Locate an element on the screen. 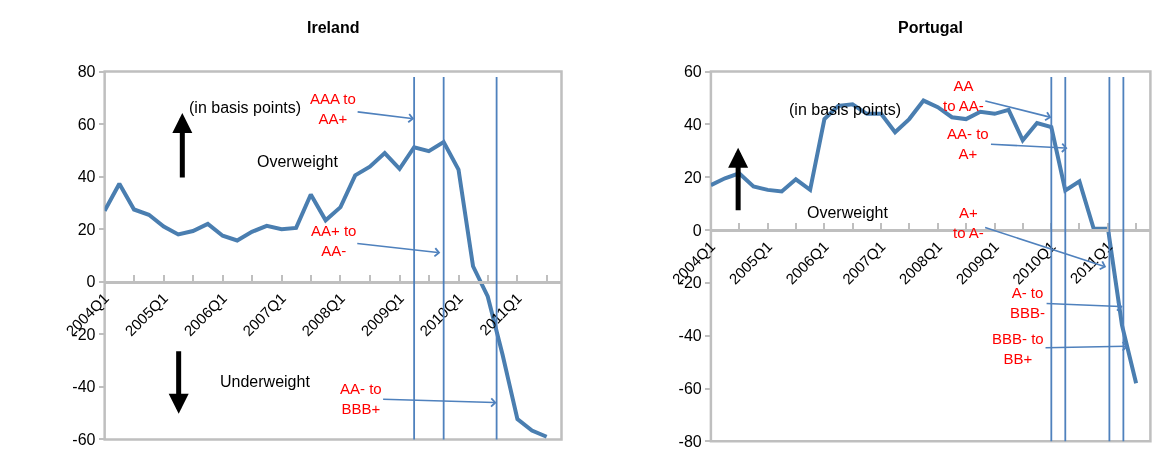 The height and width of the screenshot is (459, 1161). annotation: BBB- to BB+ is located at coordinates (1018, 348).